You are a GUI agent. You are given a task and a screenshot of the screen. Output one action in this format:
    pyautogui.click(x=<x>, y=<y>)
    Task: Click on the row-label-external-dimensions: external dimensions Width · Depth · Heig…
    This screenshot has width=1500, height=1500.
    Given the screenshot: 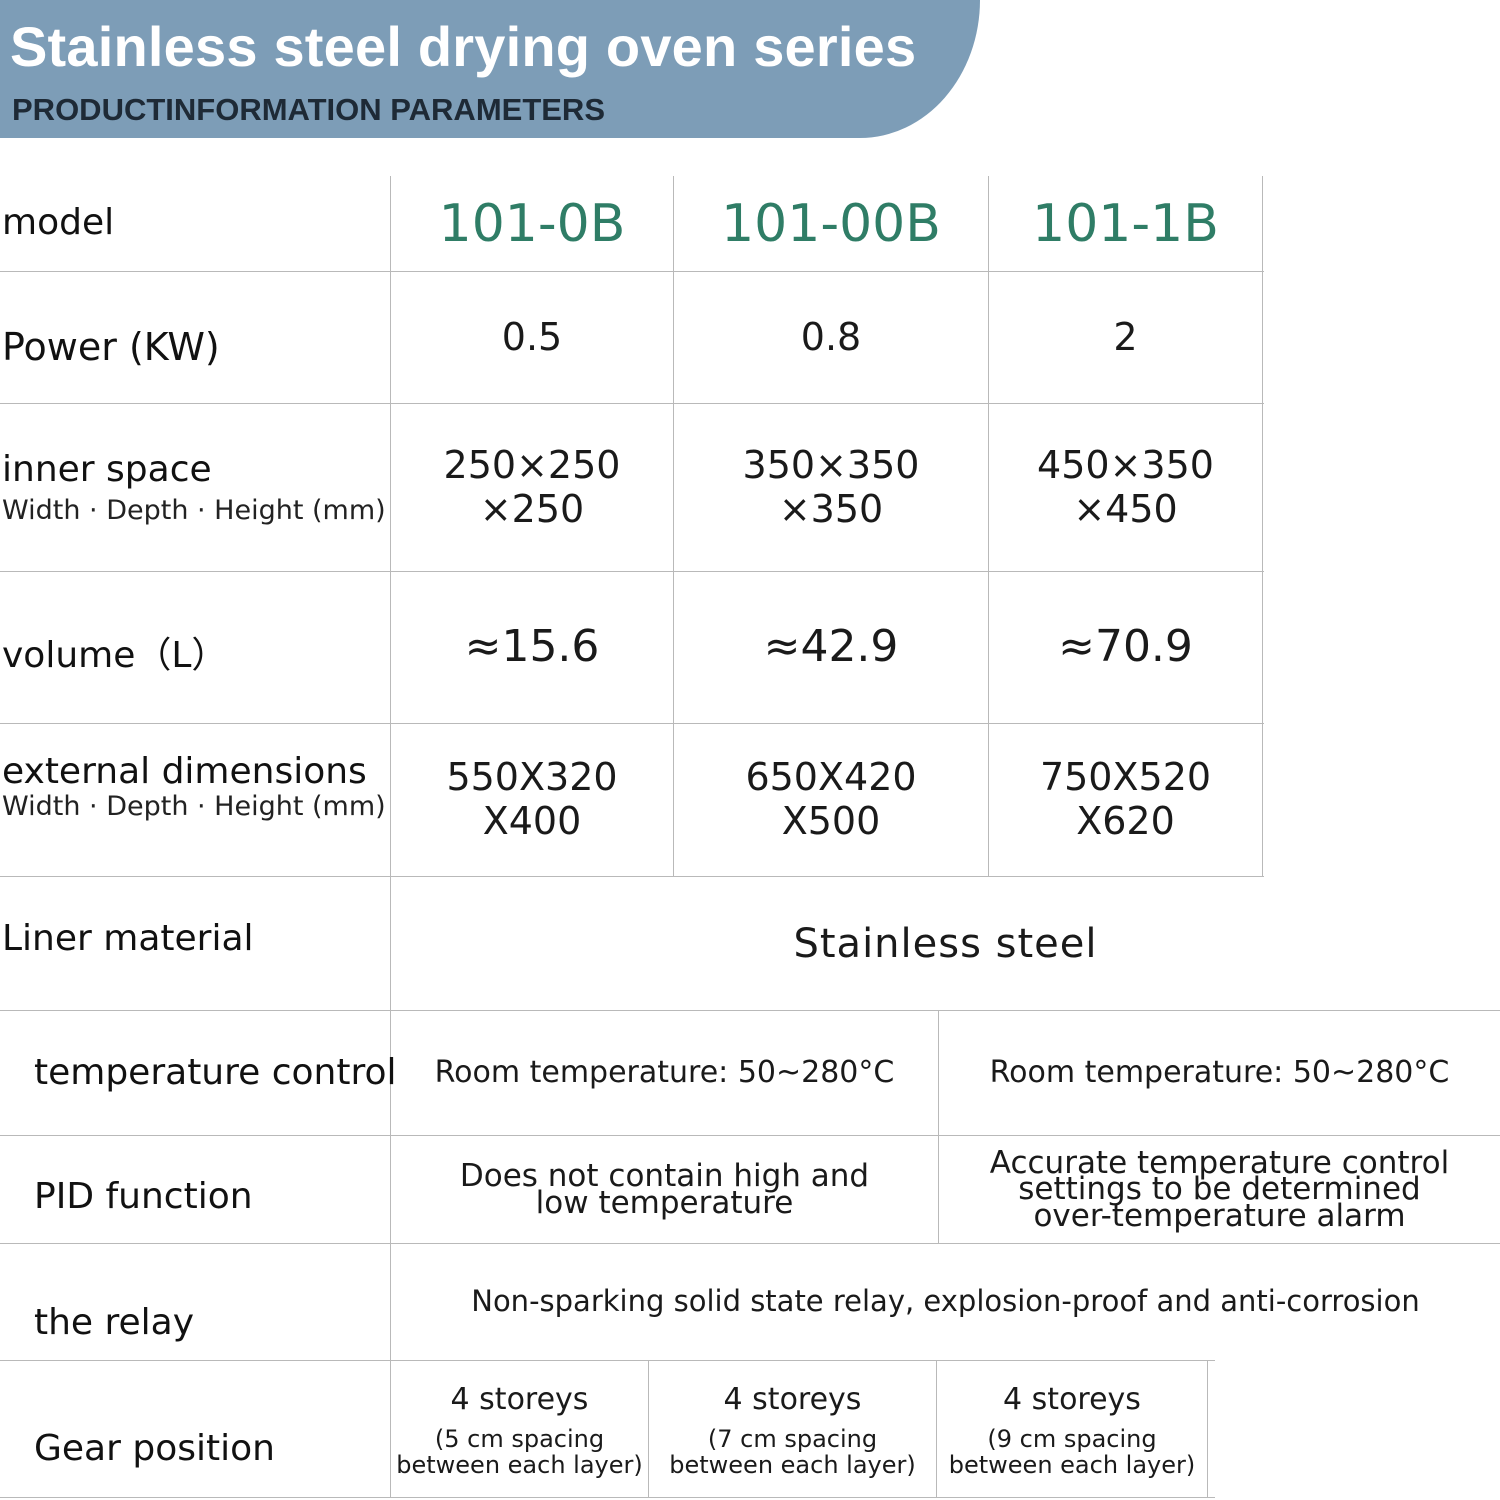 What is the action you would take?
    pyautogui.click(x=194, y=786)
    